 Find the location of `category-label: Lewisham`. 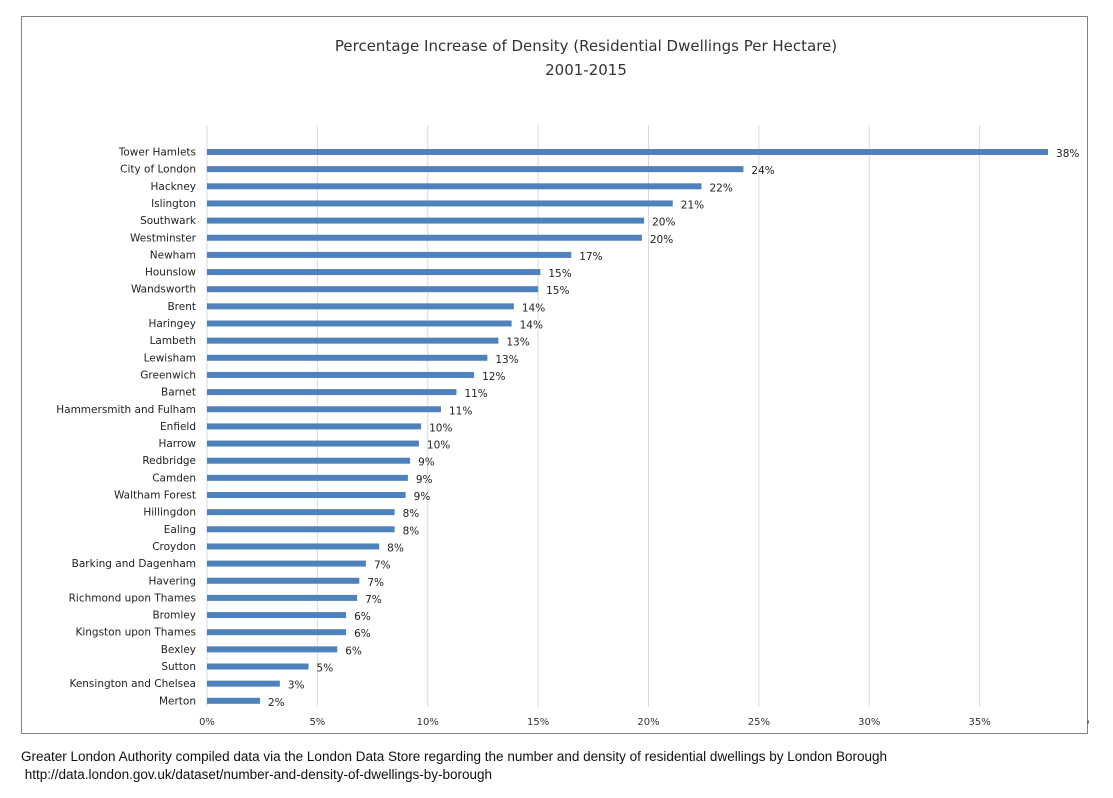

category-label: Lewisham is located at coordinates (170, 358).